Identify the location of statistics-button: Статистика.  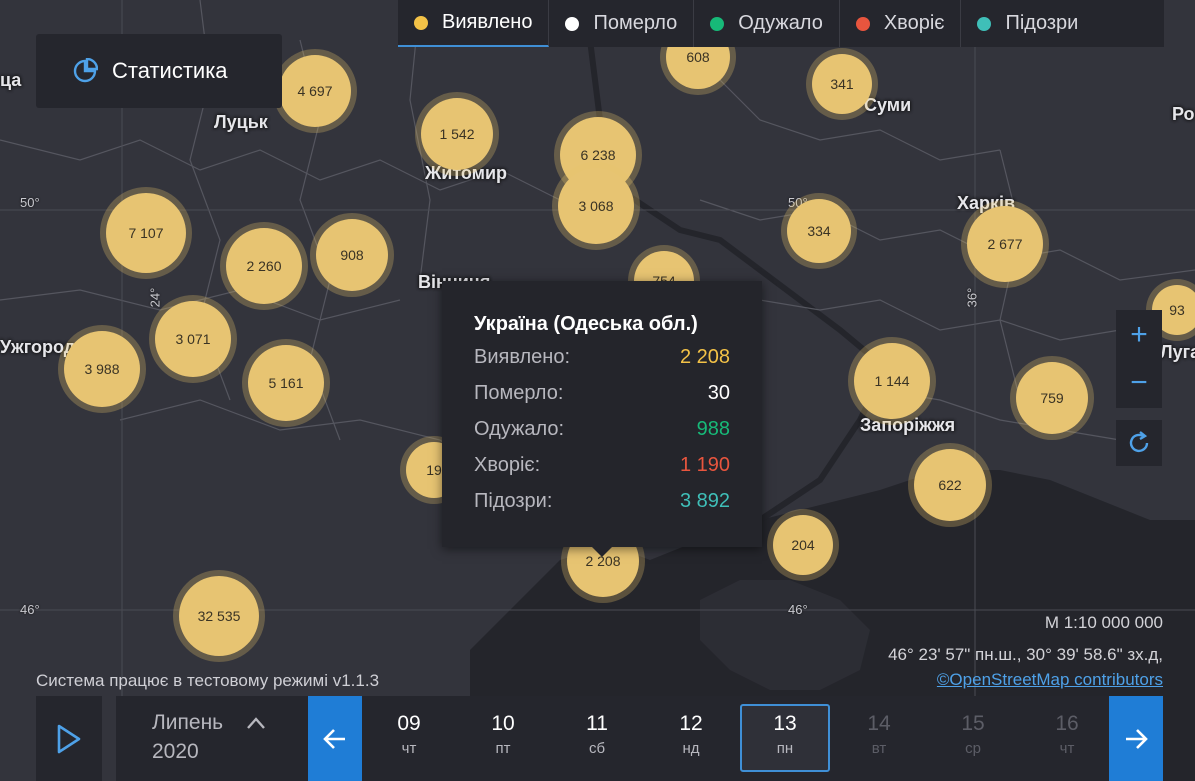
(159, 71).